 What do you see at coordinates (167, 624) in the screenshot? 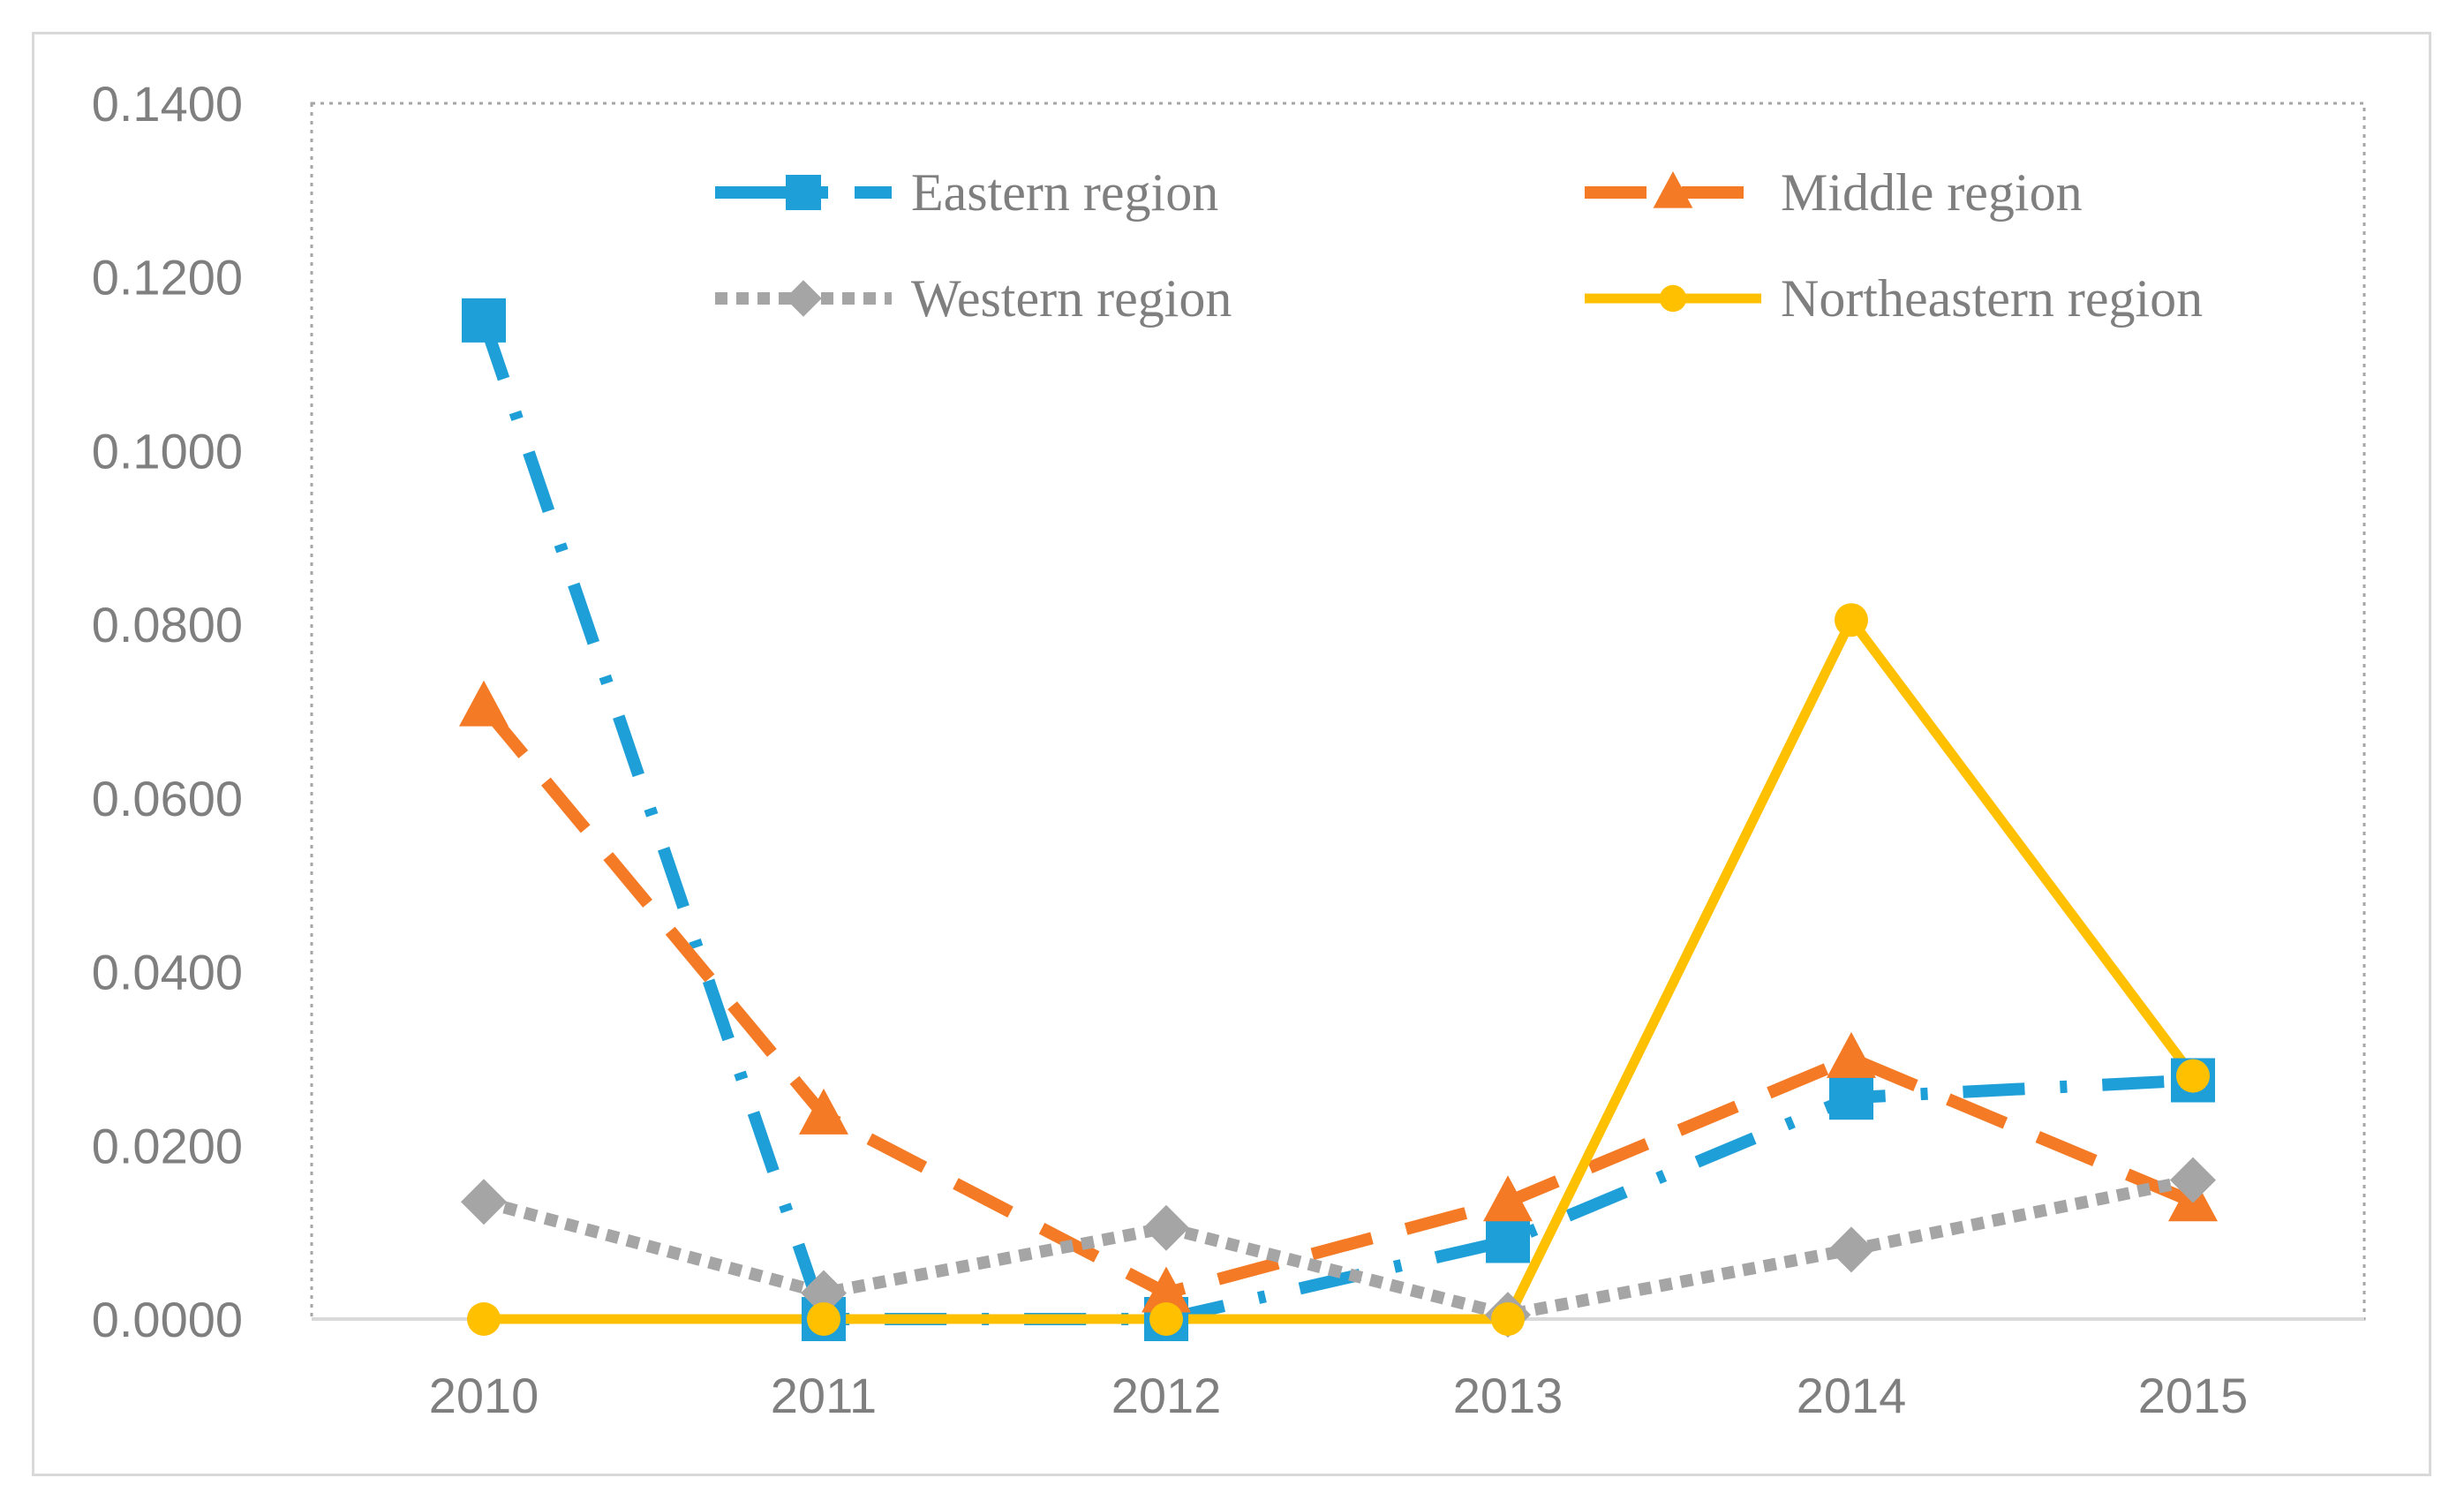
I see `y-tick-label: 0.0800` at bounding box center [167, 624].